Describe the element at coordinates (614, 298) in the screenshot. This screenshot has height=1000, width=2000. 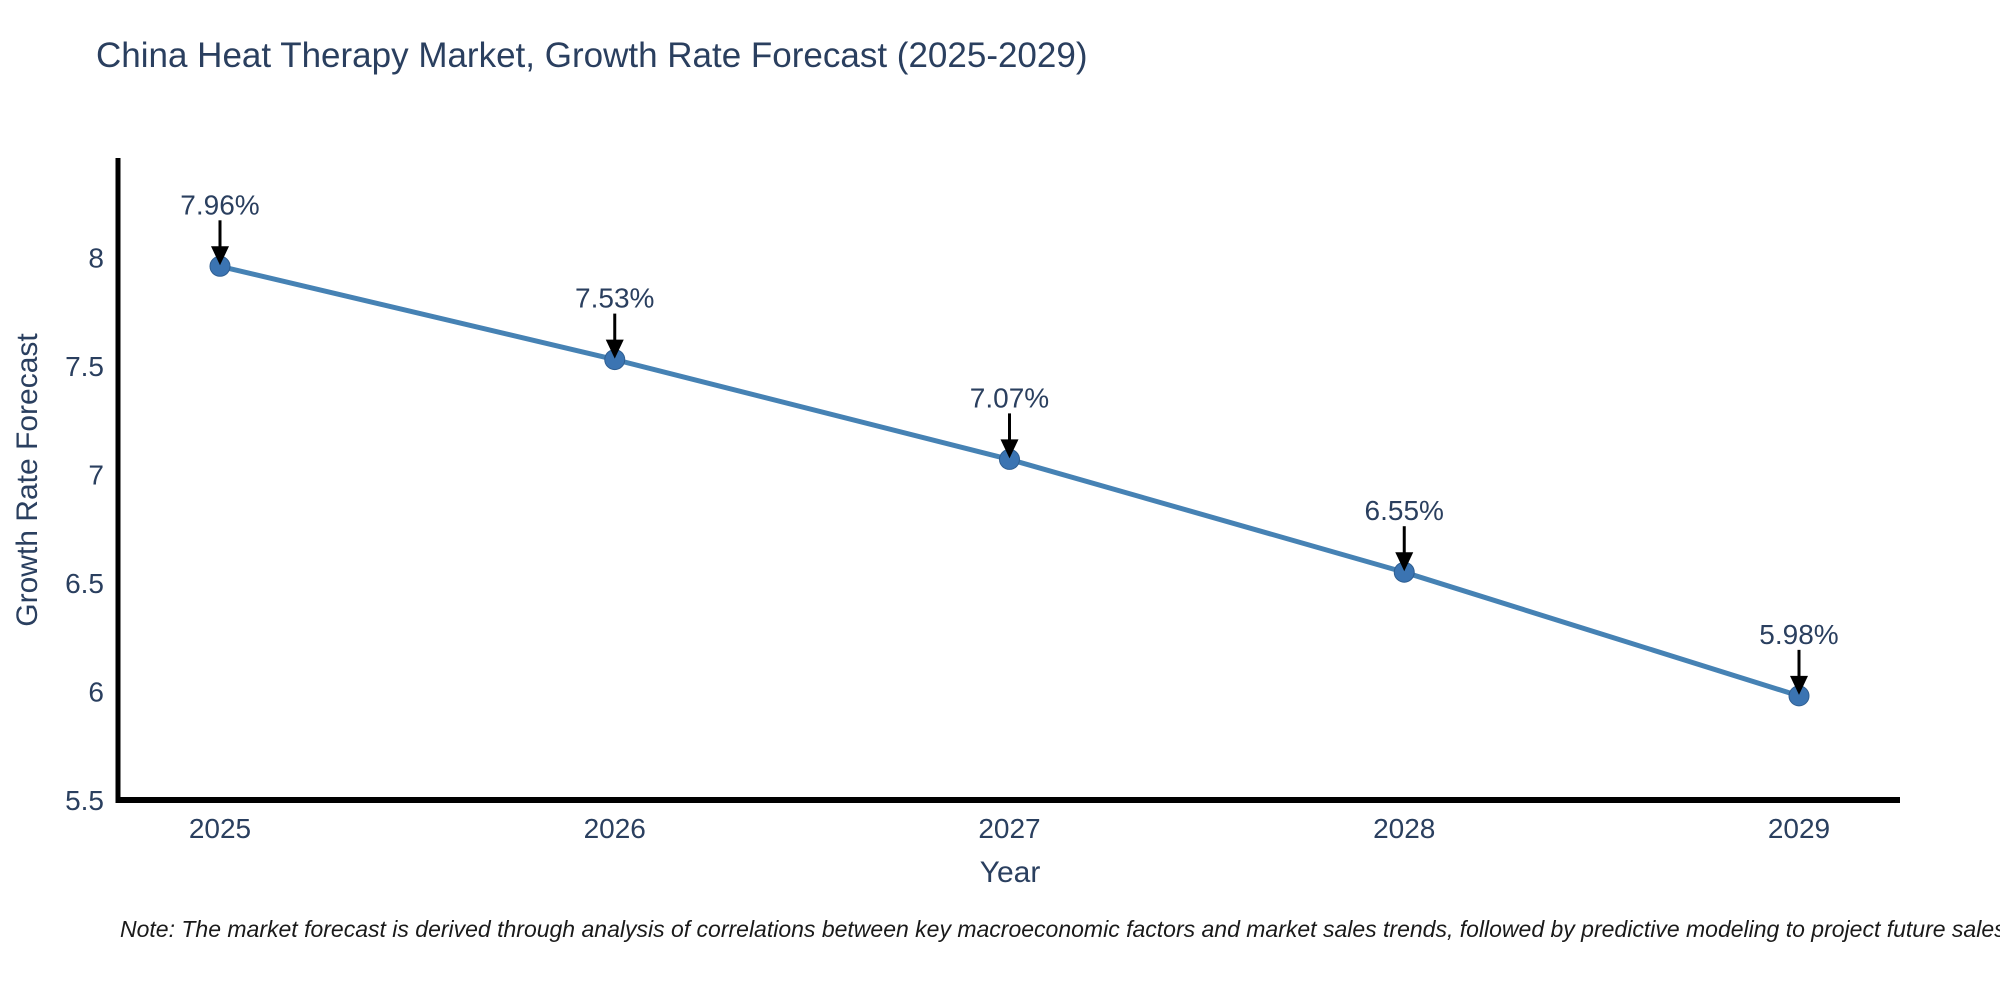
I see `annotation-label: 7.53%` at that location.